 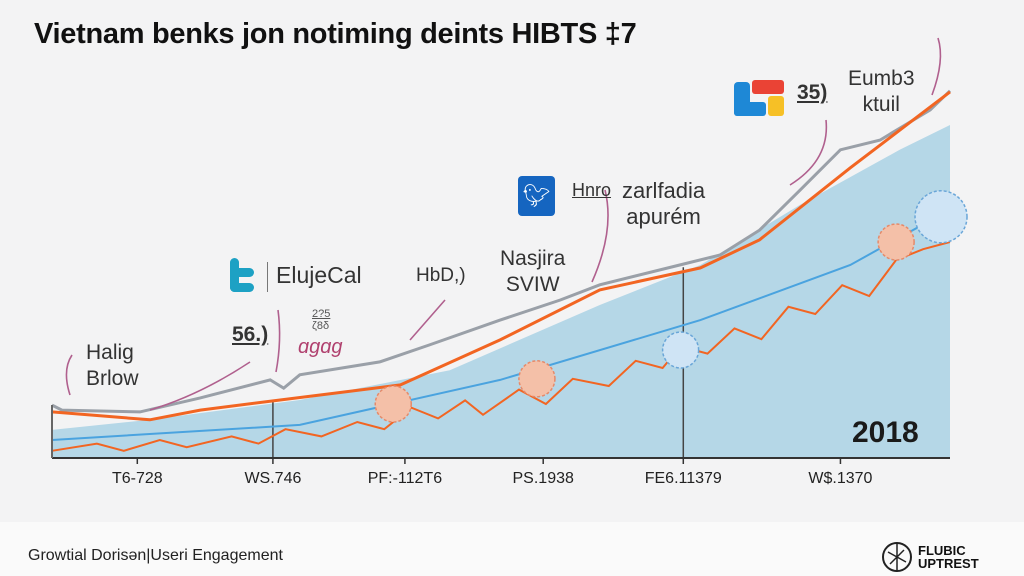 What do you see at coordinates (321, 326) in the screenshot?
I see `annotation-small-2: ζ8δ` at bounding box center [321, 326].